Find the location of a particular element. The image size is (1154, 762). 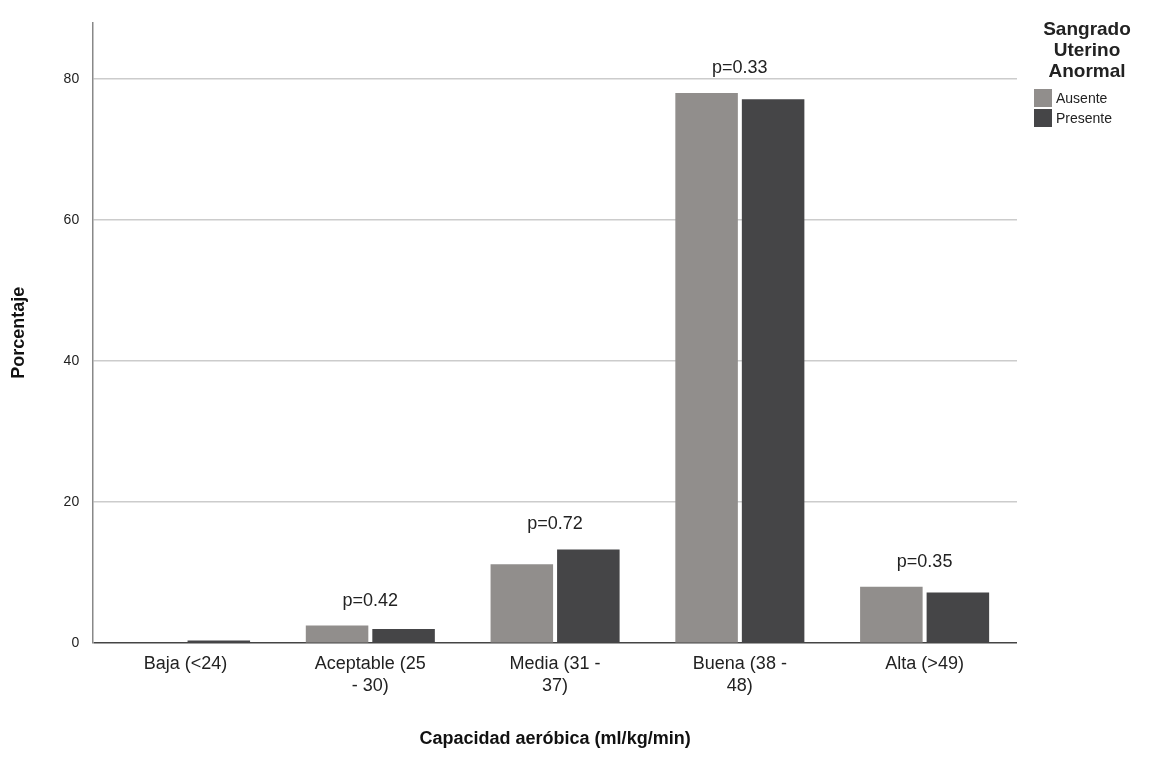

x-tick-label: Baja (<24) is located at coordinates (185, 662).